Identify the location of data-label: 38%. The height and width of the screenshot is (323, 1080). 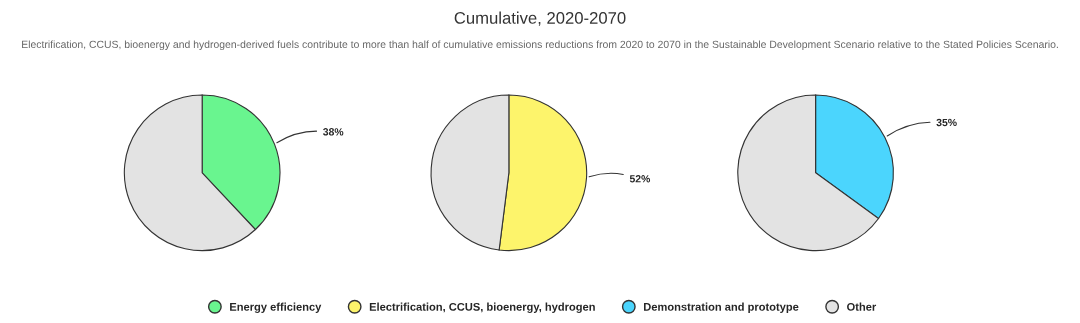
(333, 132).